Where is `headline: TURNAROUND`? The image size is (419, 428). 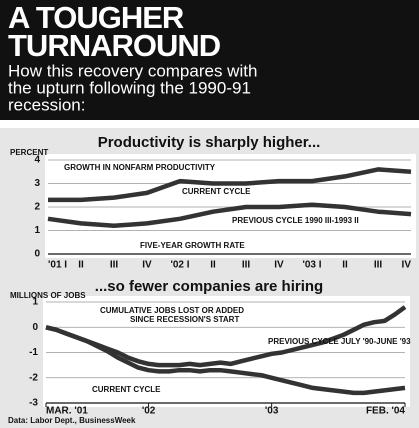
headline: TURNAROUND is located at coordinates (114, 45).